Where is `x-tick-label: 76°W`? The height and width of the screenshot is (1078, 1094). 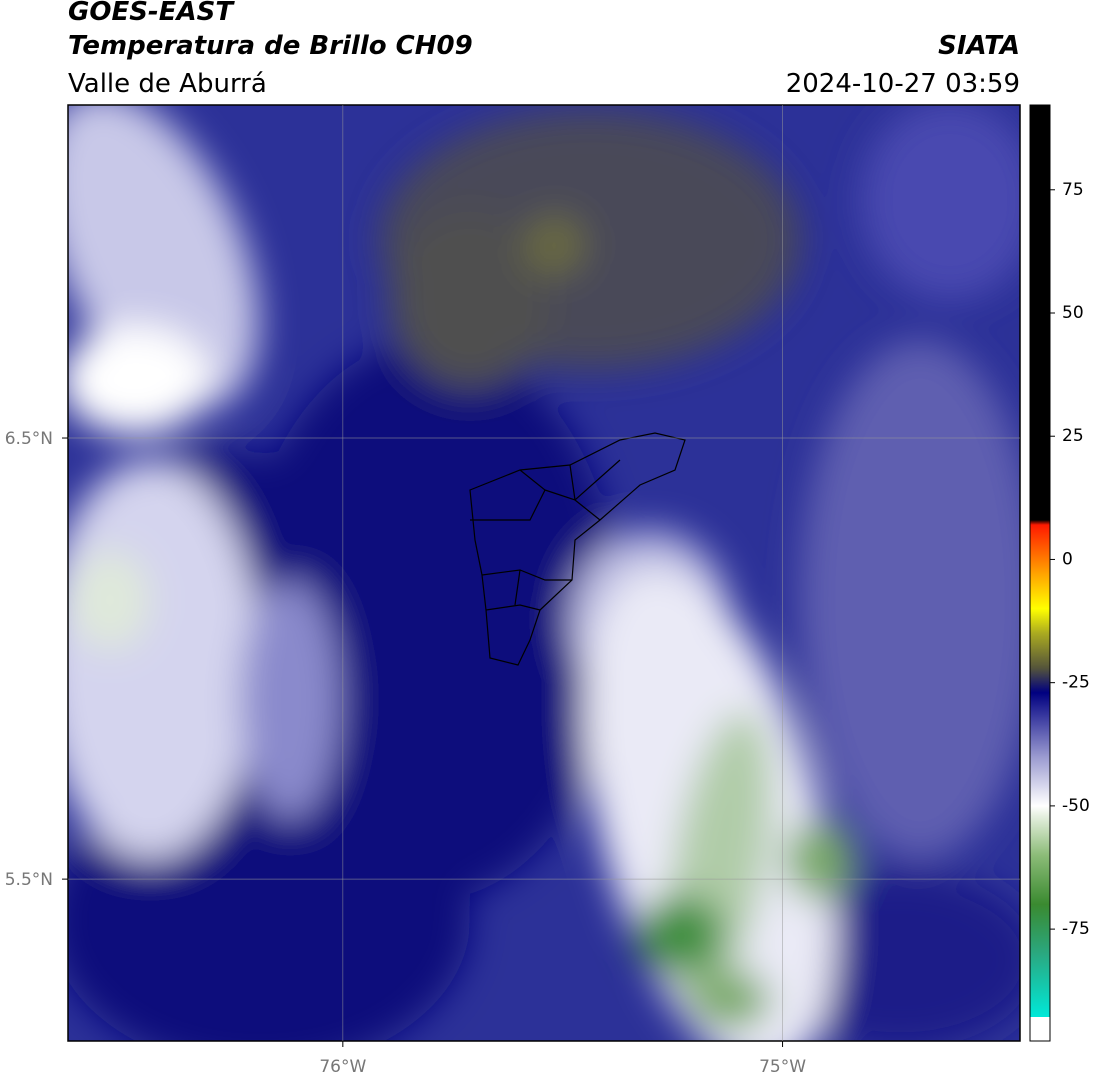
x-tick-label: 76°W is located at coordinates (342, 1067).